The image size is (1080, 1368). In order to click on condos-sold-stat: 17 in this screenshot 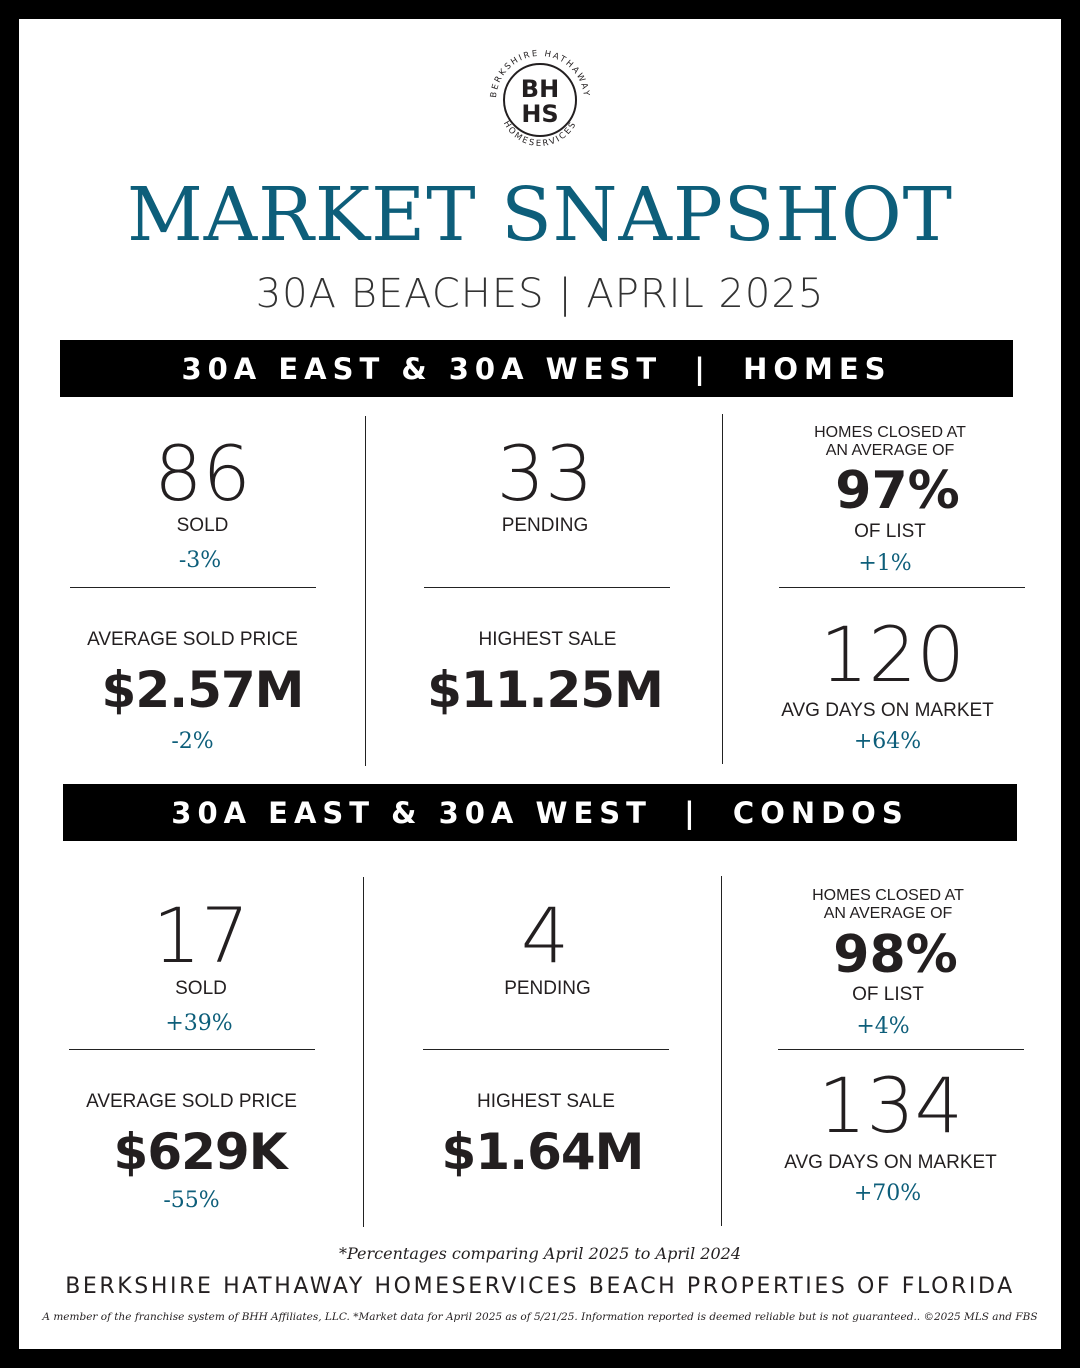, I will do `click(201, 936)`.